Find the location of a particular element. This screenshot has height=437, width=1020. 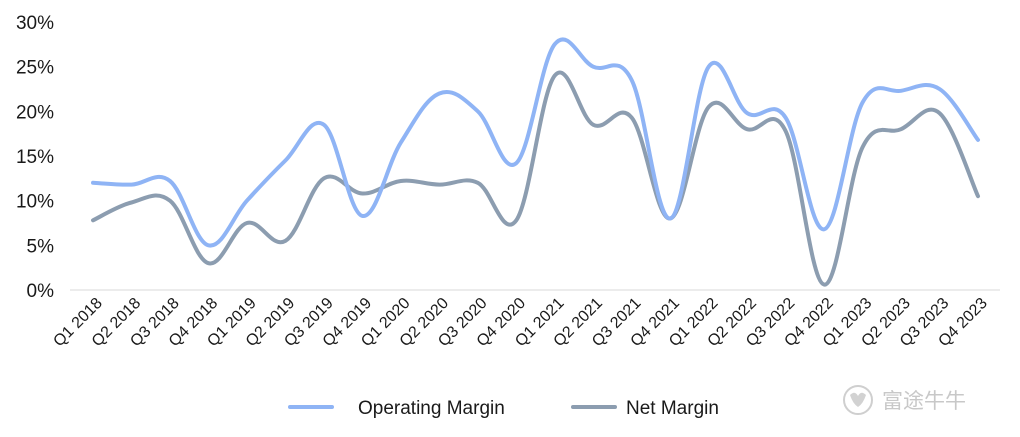

legend: Operating Margin Net Margin is located at coordinates (503, 408).